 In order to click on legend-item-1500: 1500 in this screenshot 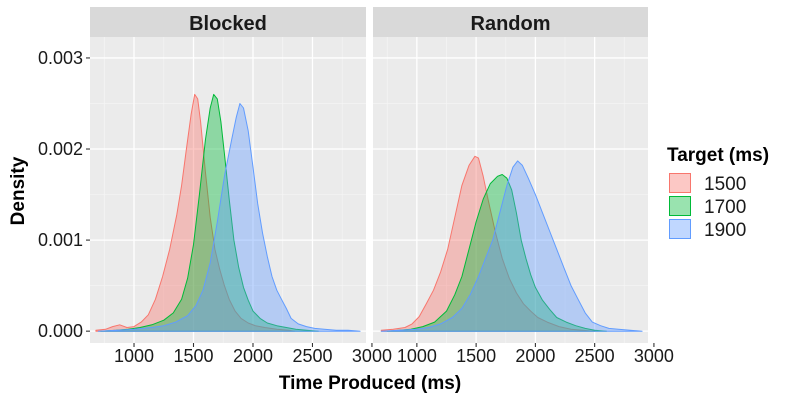, I will do `click(707, 183)`.